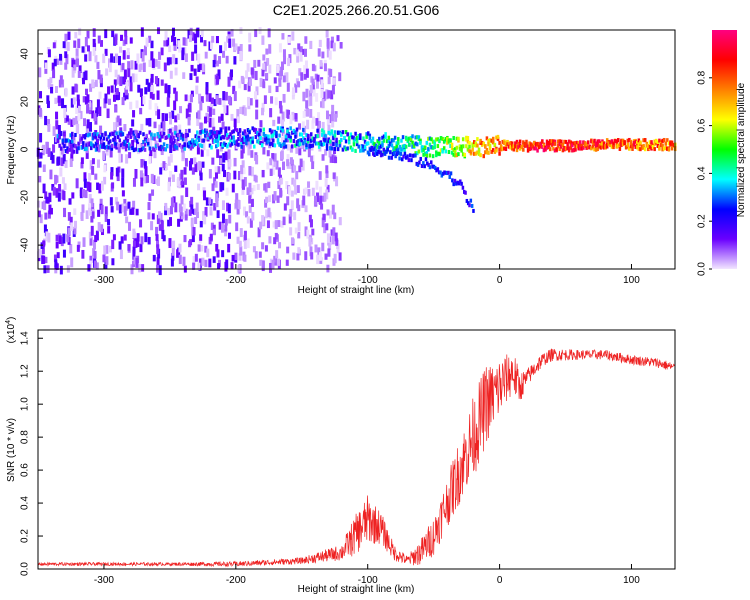  What do you see at coordinates (11, 330) in the screenshot?
I see `snr-y-multiplier: (x104)` at bounding box center [11, 330].